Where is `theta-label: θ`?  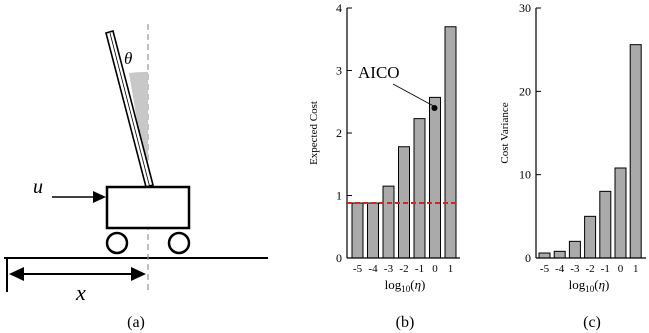
theta-label: θ is located at coordinates (128, 58).